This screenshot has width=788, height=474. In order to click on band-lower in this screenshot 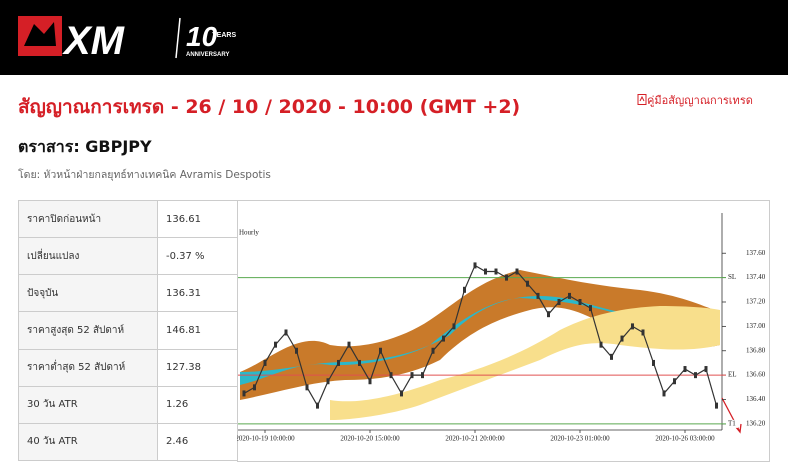, I will do `click(525, 363)`.